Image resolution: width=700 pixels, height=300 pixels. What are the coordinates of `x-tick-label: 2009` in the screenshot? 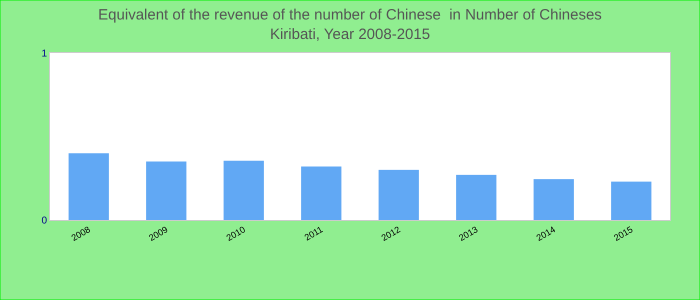 It's located at (158, 233).